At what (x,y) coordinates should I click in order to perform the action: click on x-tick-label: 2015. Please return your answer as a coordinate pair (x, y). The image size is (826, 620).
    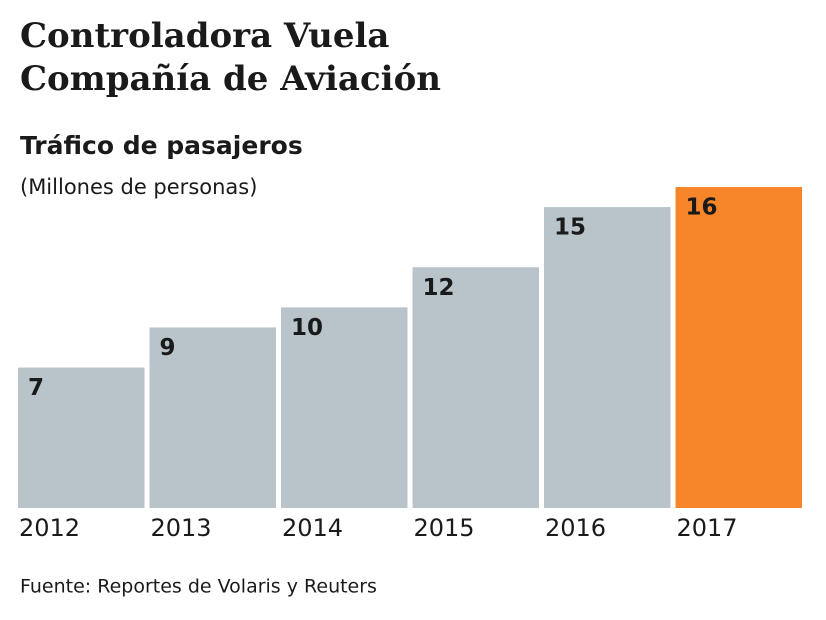
    Looking at the image, I should click on (444, 528).